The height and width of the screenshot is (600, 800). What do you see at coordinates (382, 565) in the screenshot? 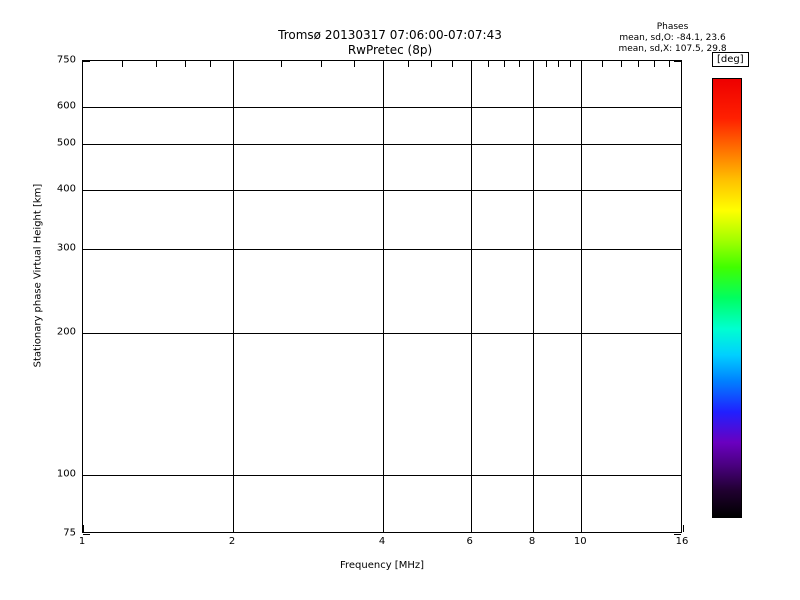
I see `x-axis-title: Frequency [MHz]` at bounding box center [382, 565].